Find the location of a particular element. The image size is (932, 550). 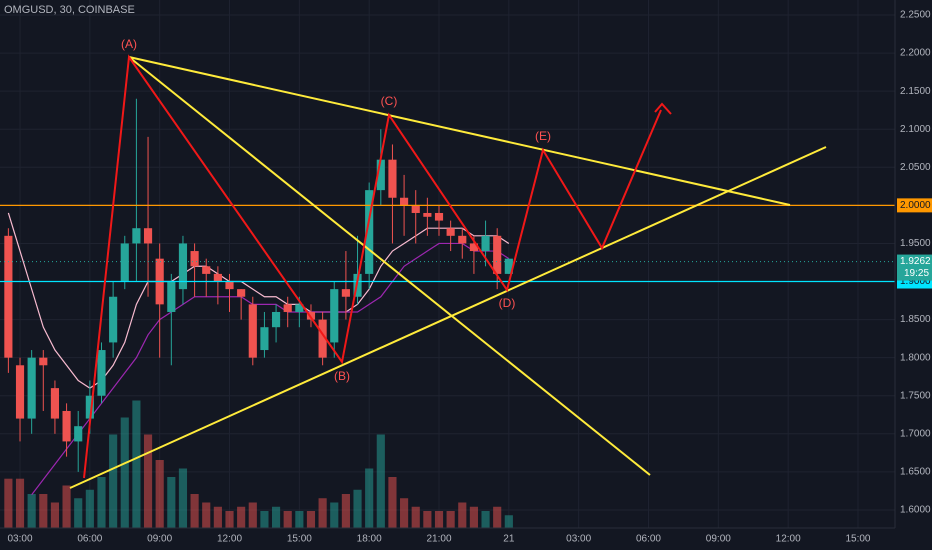

arrow-head is located at coordinates (663, 108).